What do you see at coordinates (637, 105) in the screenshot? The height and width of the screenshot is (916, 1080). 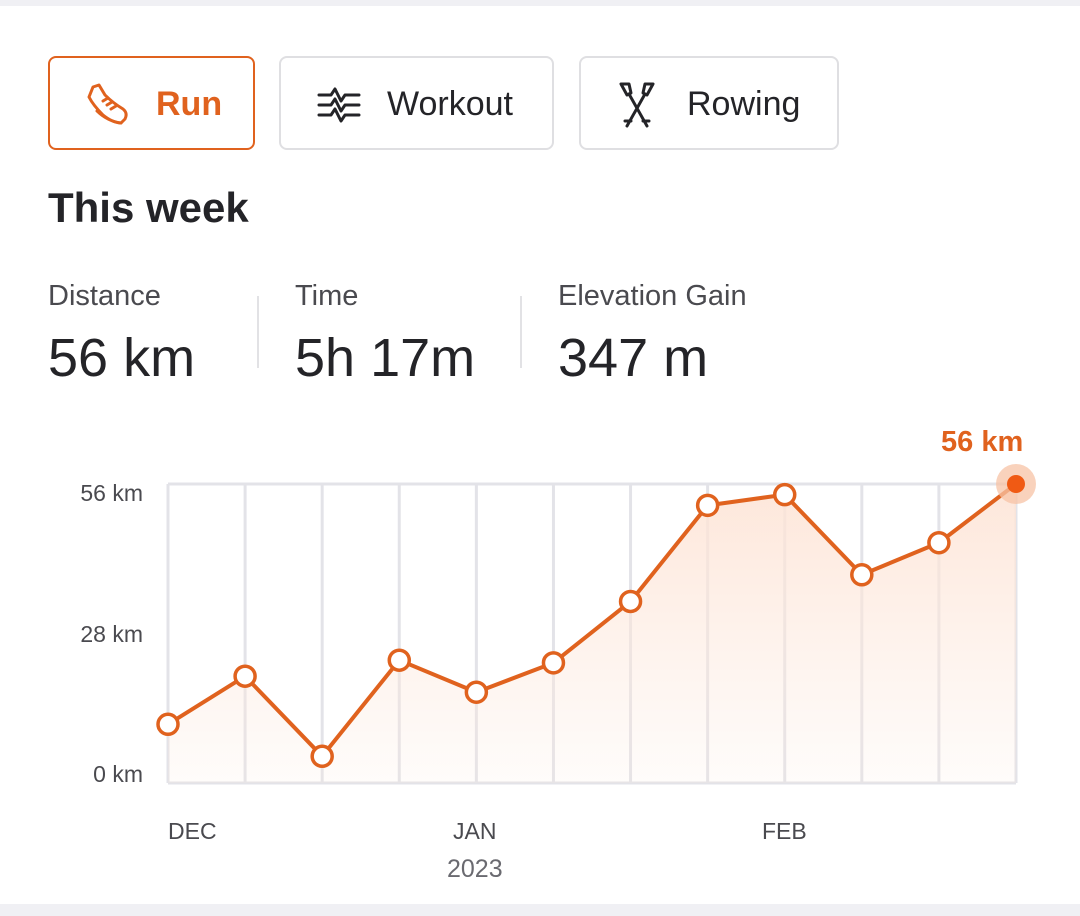 I see `rowing-oars-icon` at bounding box center [637, 105].